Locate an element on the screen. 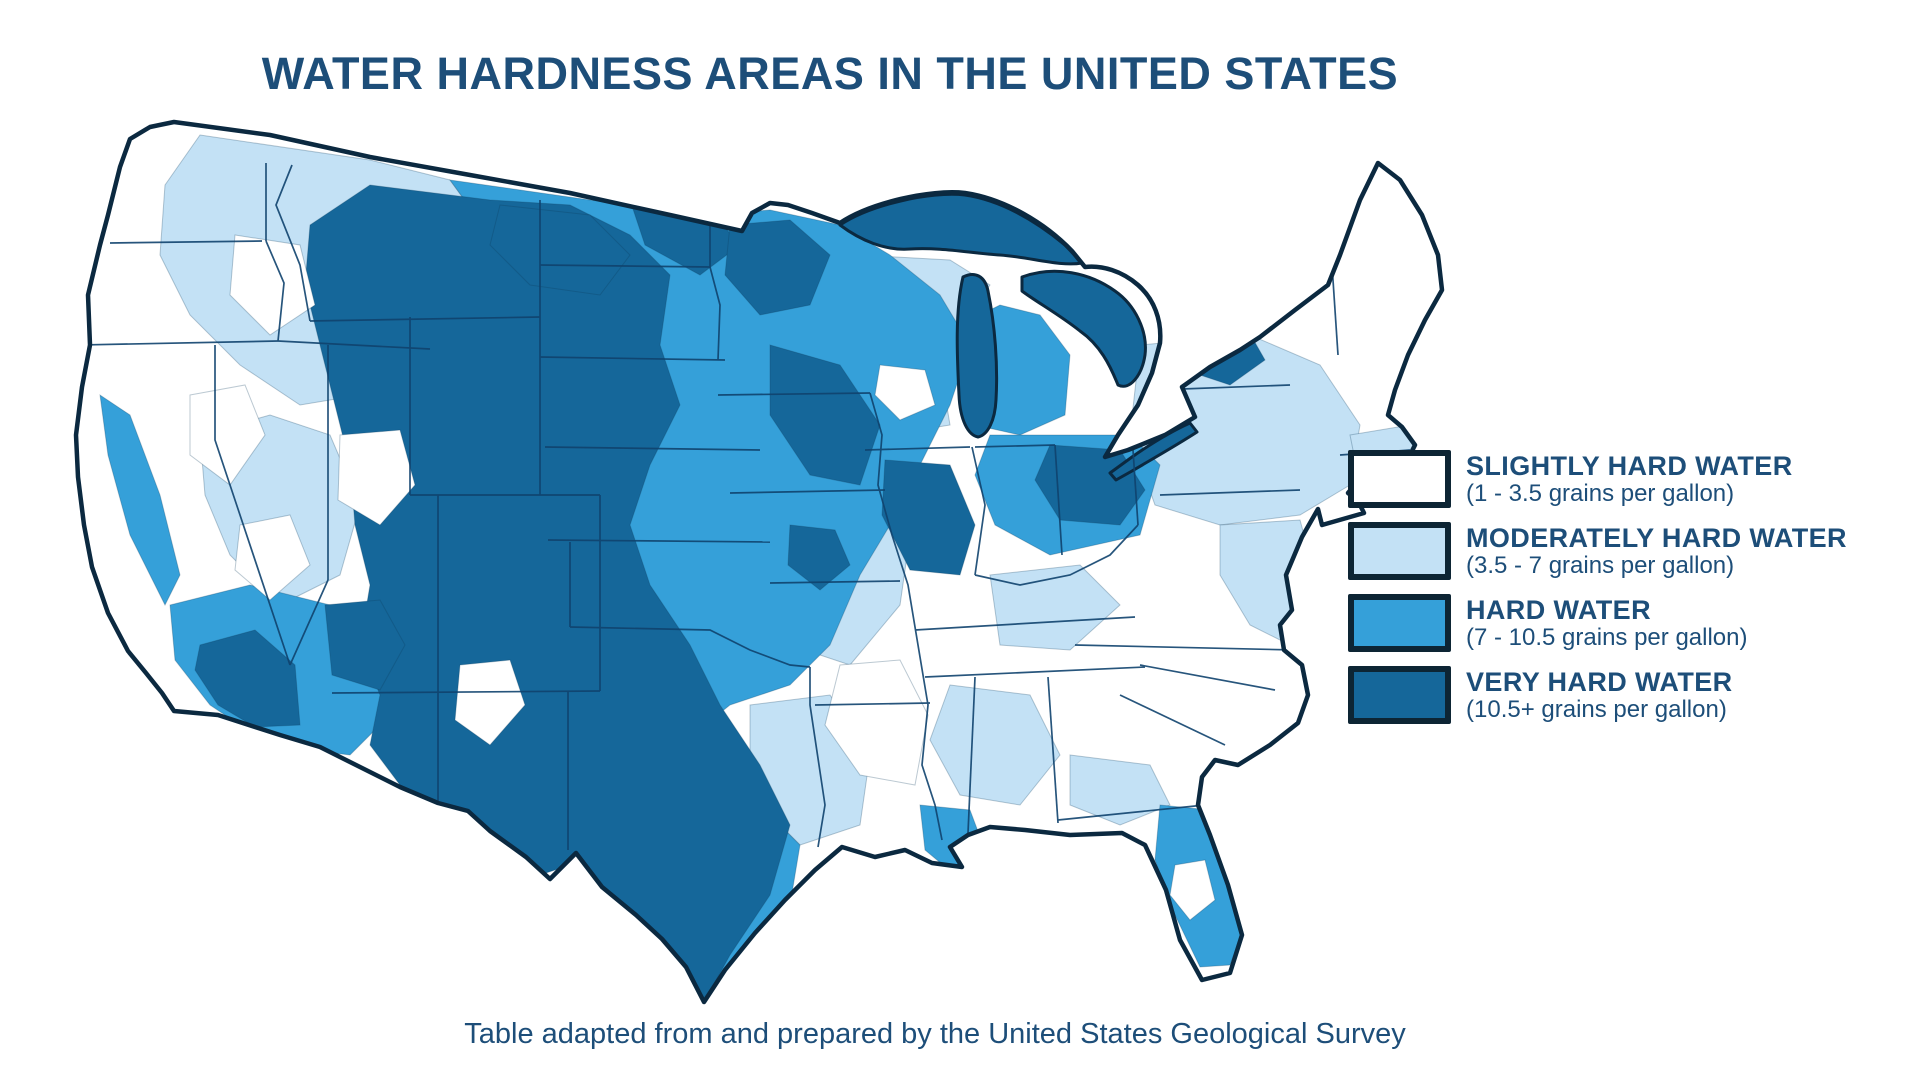 Image resolution: width=1920 pixels, height=1080 pixels. legend-swatch-slightly-hard is located at coordinates (1399, 479).